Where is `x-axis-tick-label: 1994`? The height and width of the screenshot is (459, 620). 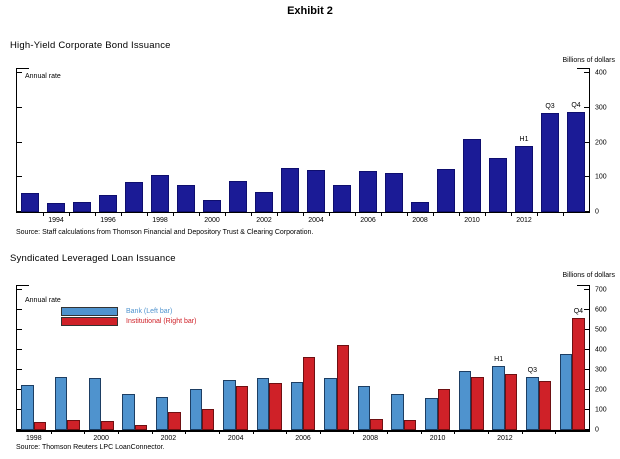 x-axis-tick-label: 1994 is located at coordinates (56, 220).